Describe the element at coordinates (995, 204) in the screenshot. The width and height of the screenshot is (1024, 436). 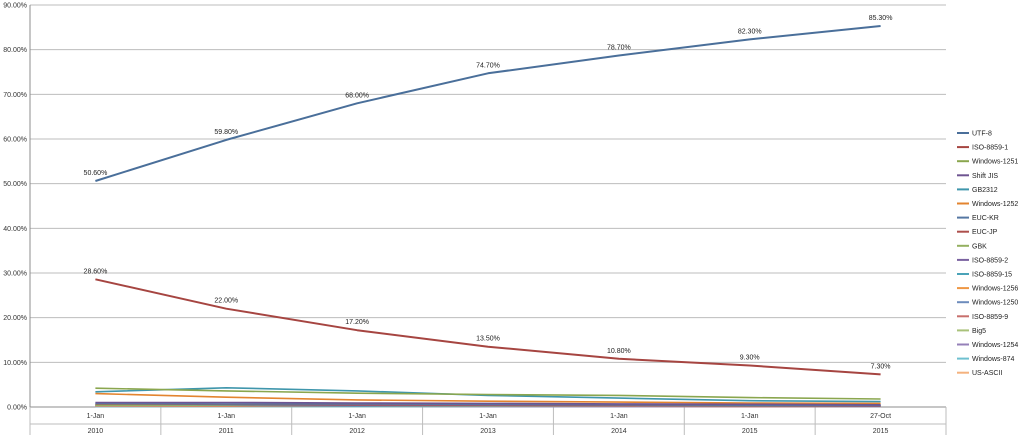
I see `legend-entry: Windows-1252` at that location.